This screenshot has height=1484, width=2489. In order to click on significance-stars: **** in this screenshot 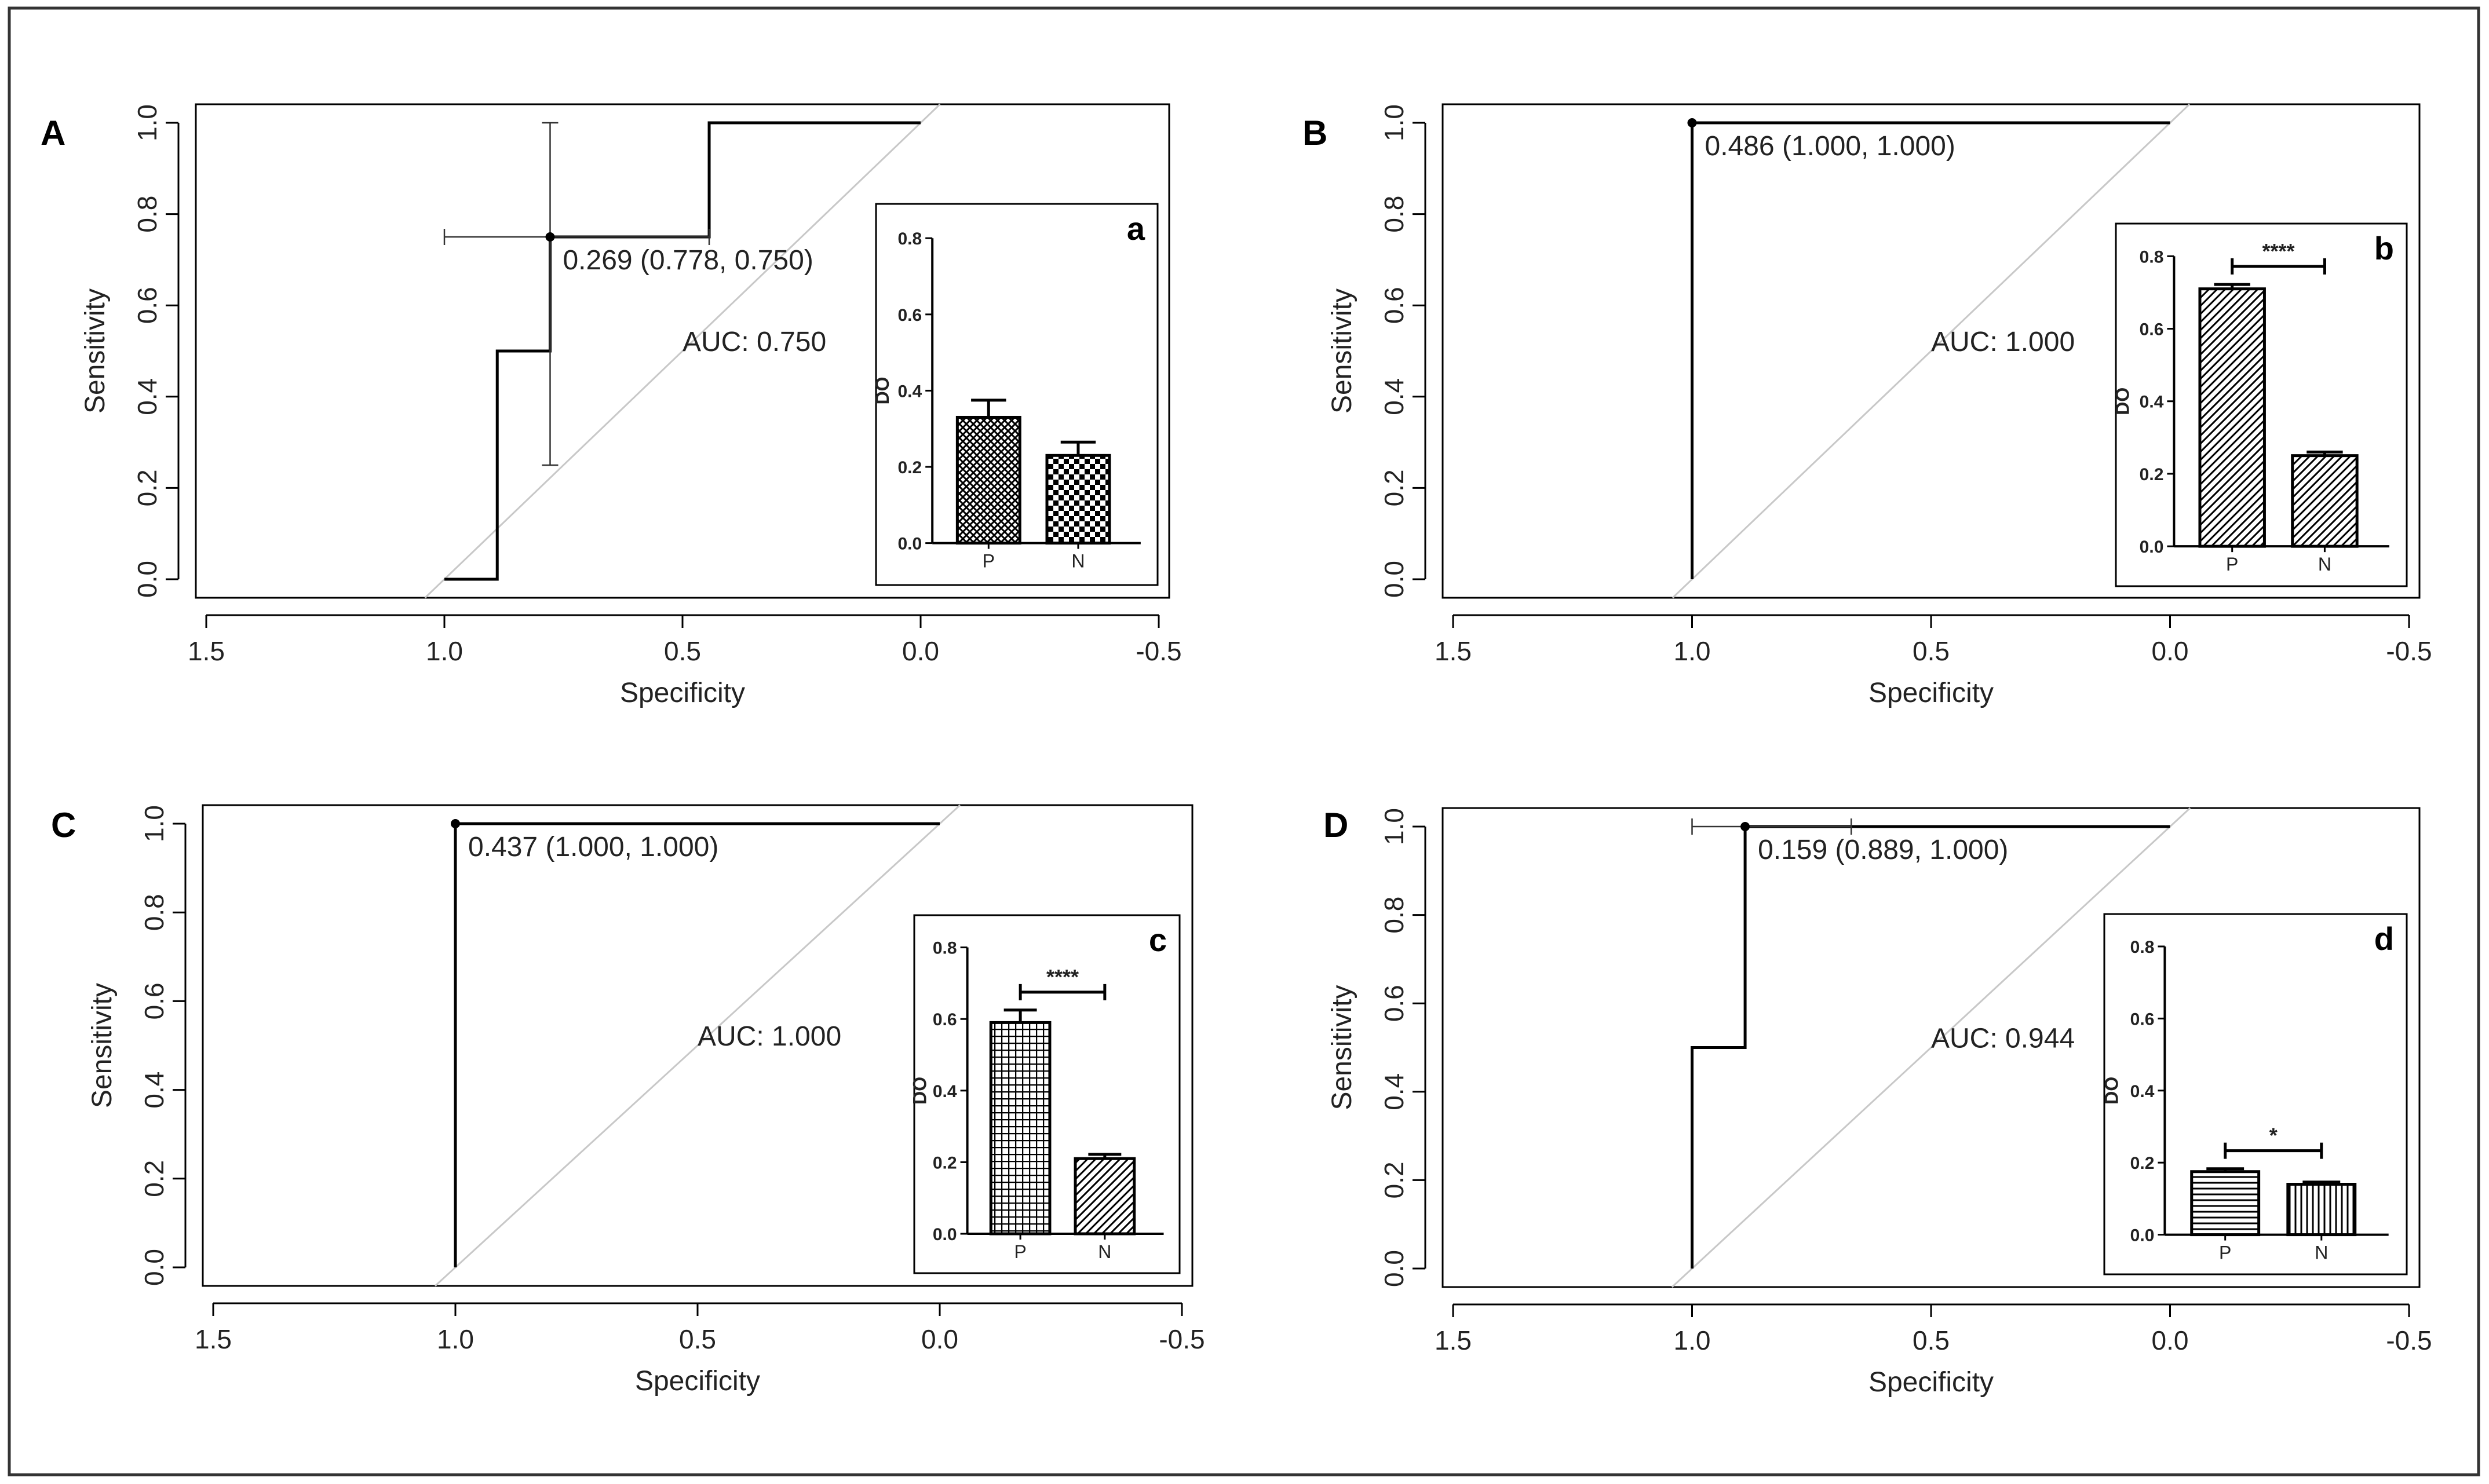, I will do `click(1062, 977)`.